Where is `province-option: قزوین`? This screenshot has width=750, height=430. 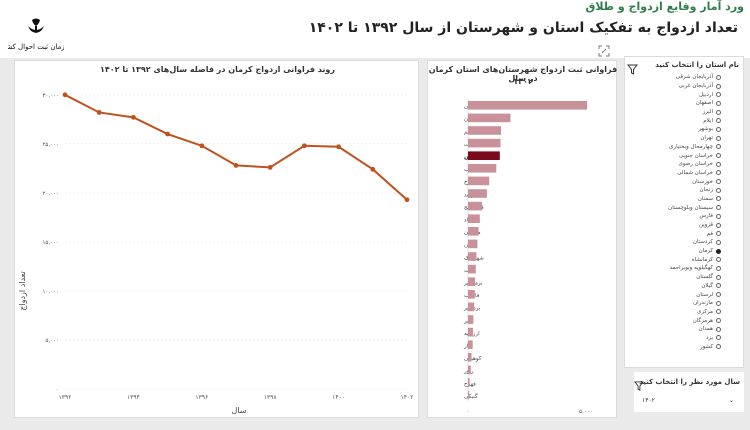 province-option: قزوین is located at coordinates (675, 225).